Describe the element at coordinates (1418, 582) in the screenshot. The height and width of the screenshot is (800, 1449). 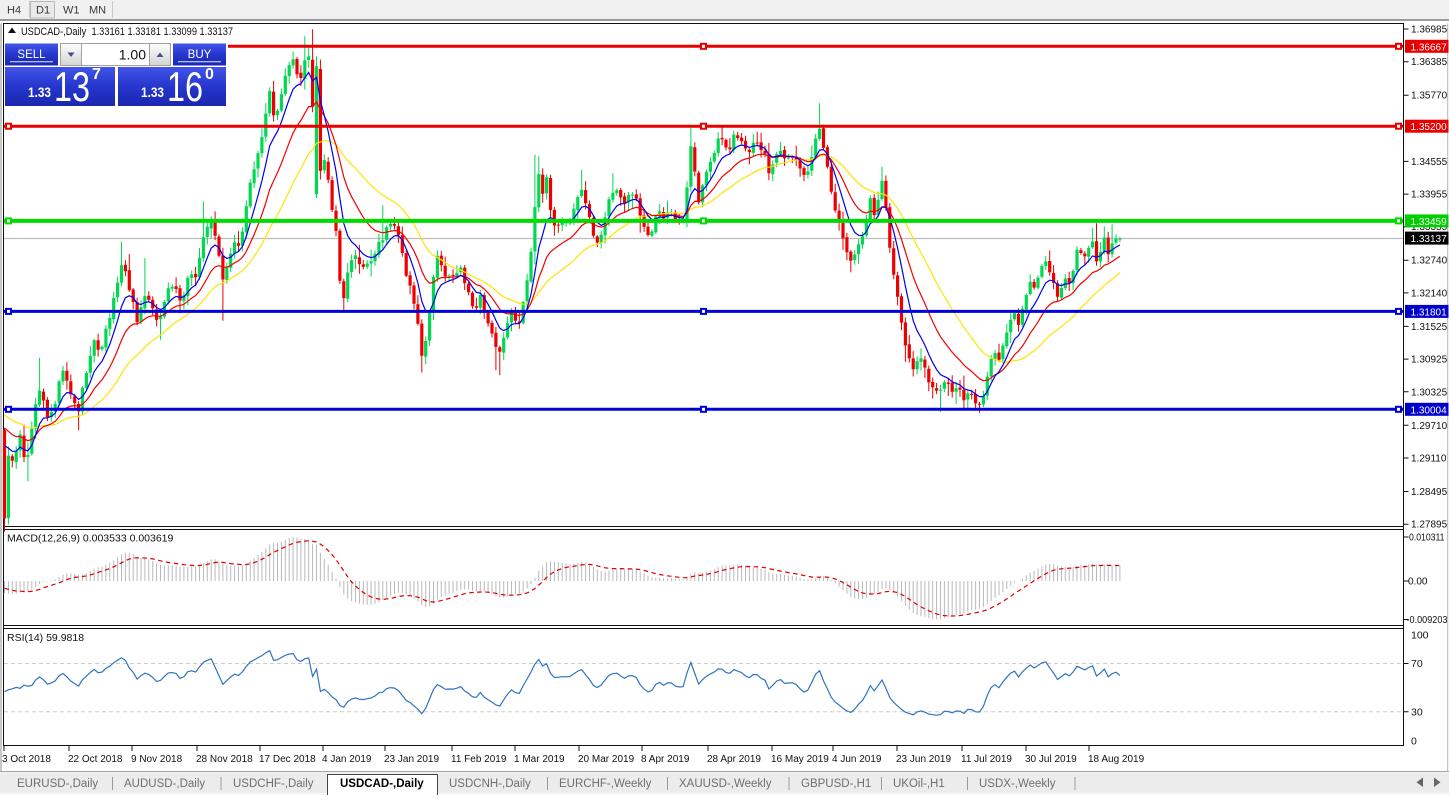
I see `svg-text: 0.00` at that location.